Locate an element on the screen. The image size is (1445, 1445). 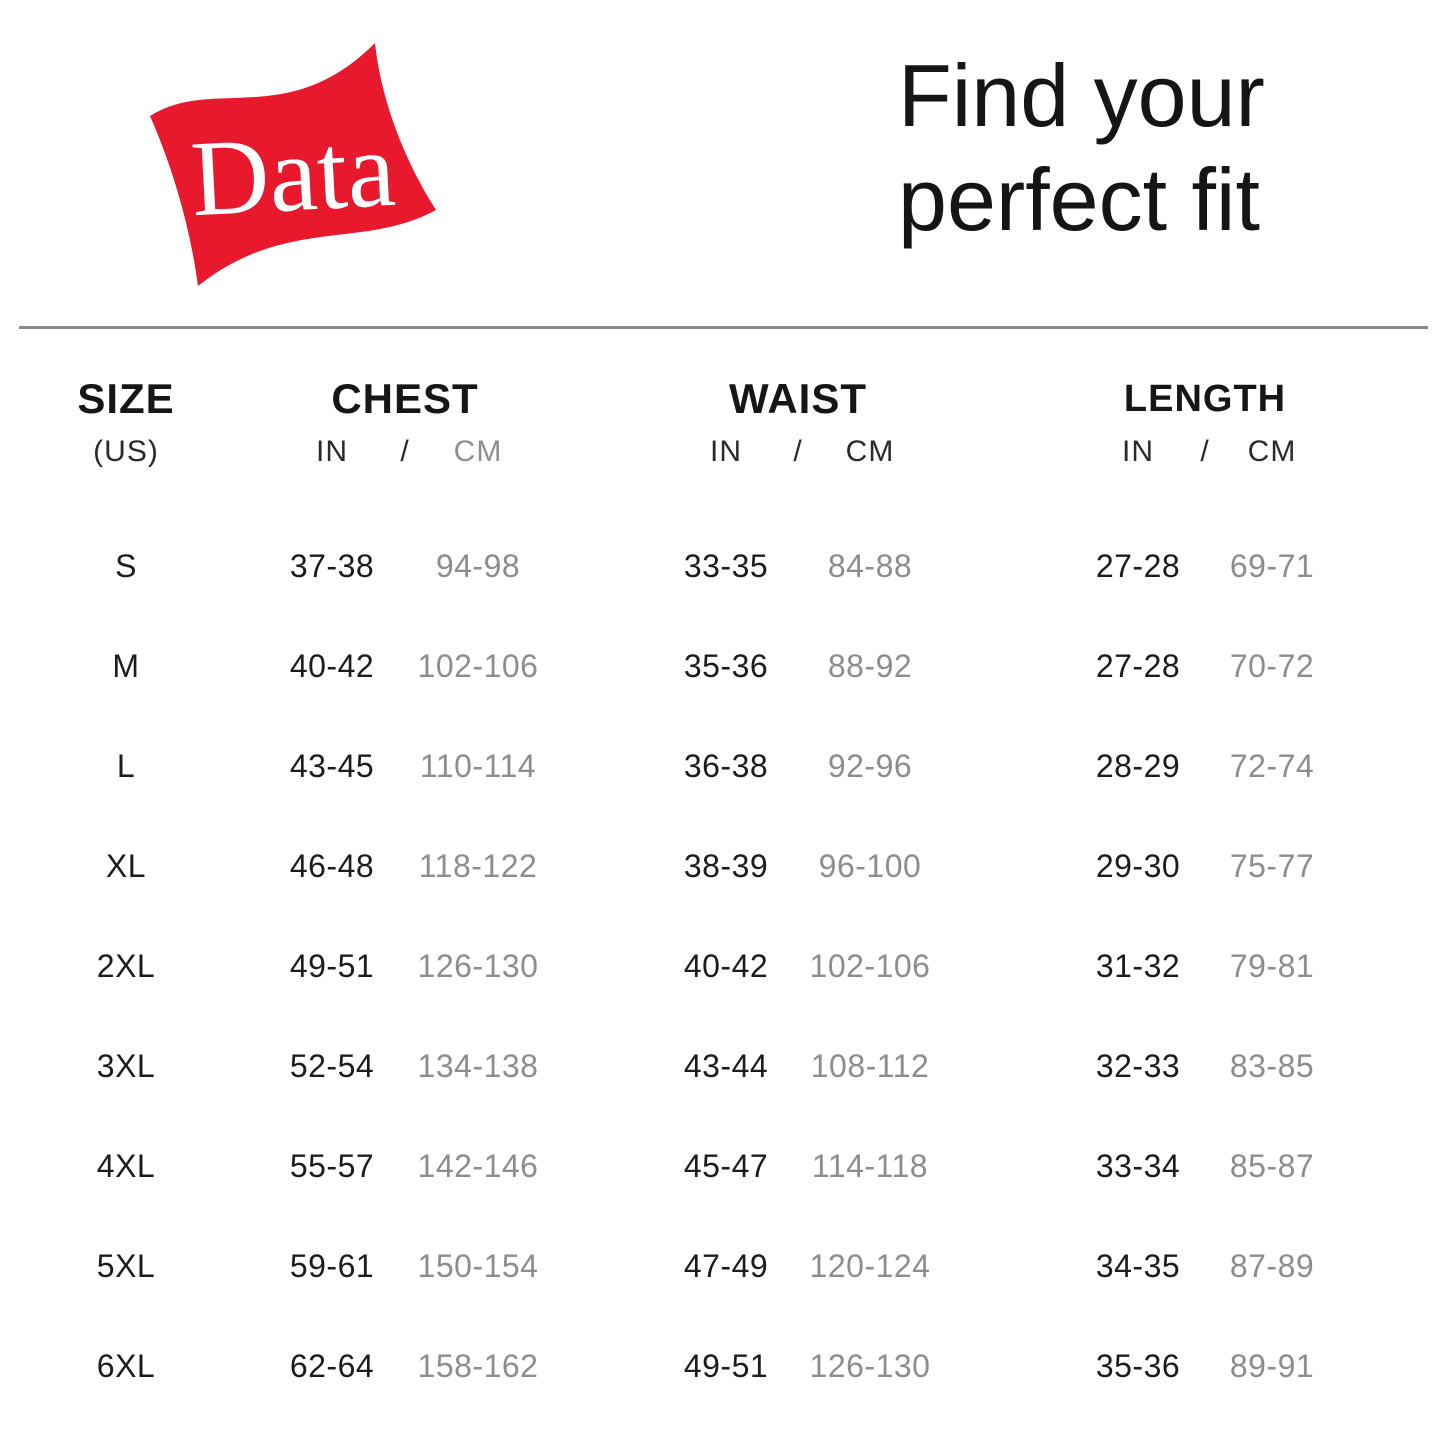
size-value: XL is located at coordinates (126, 865).